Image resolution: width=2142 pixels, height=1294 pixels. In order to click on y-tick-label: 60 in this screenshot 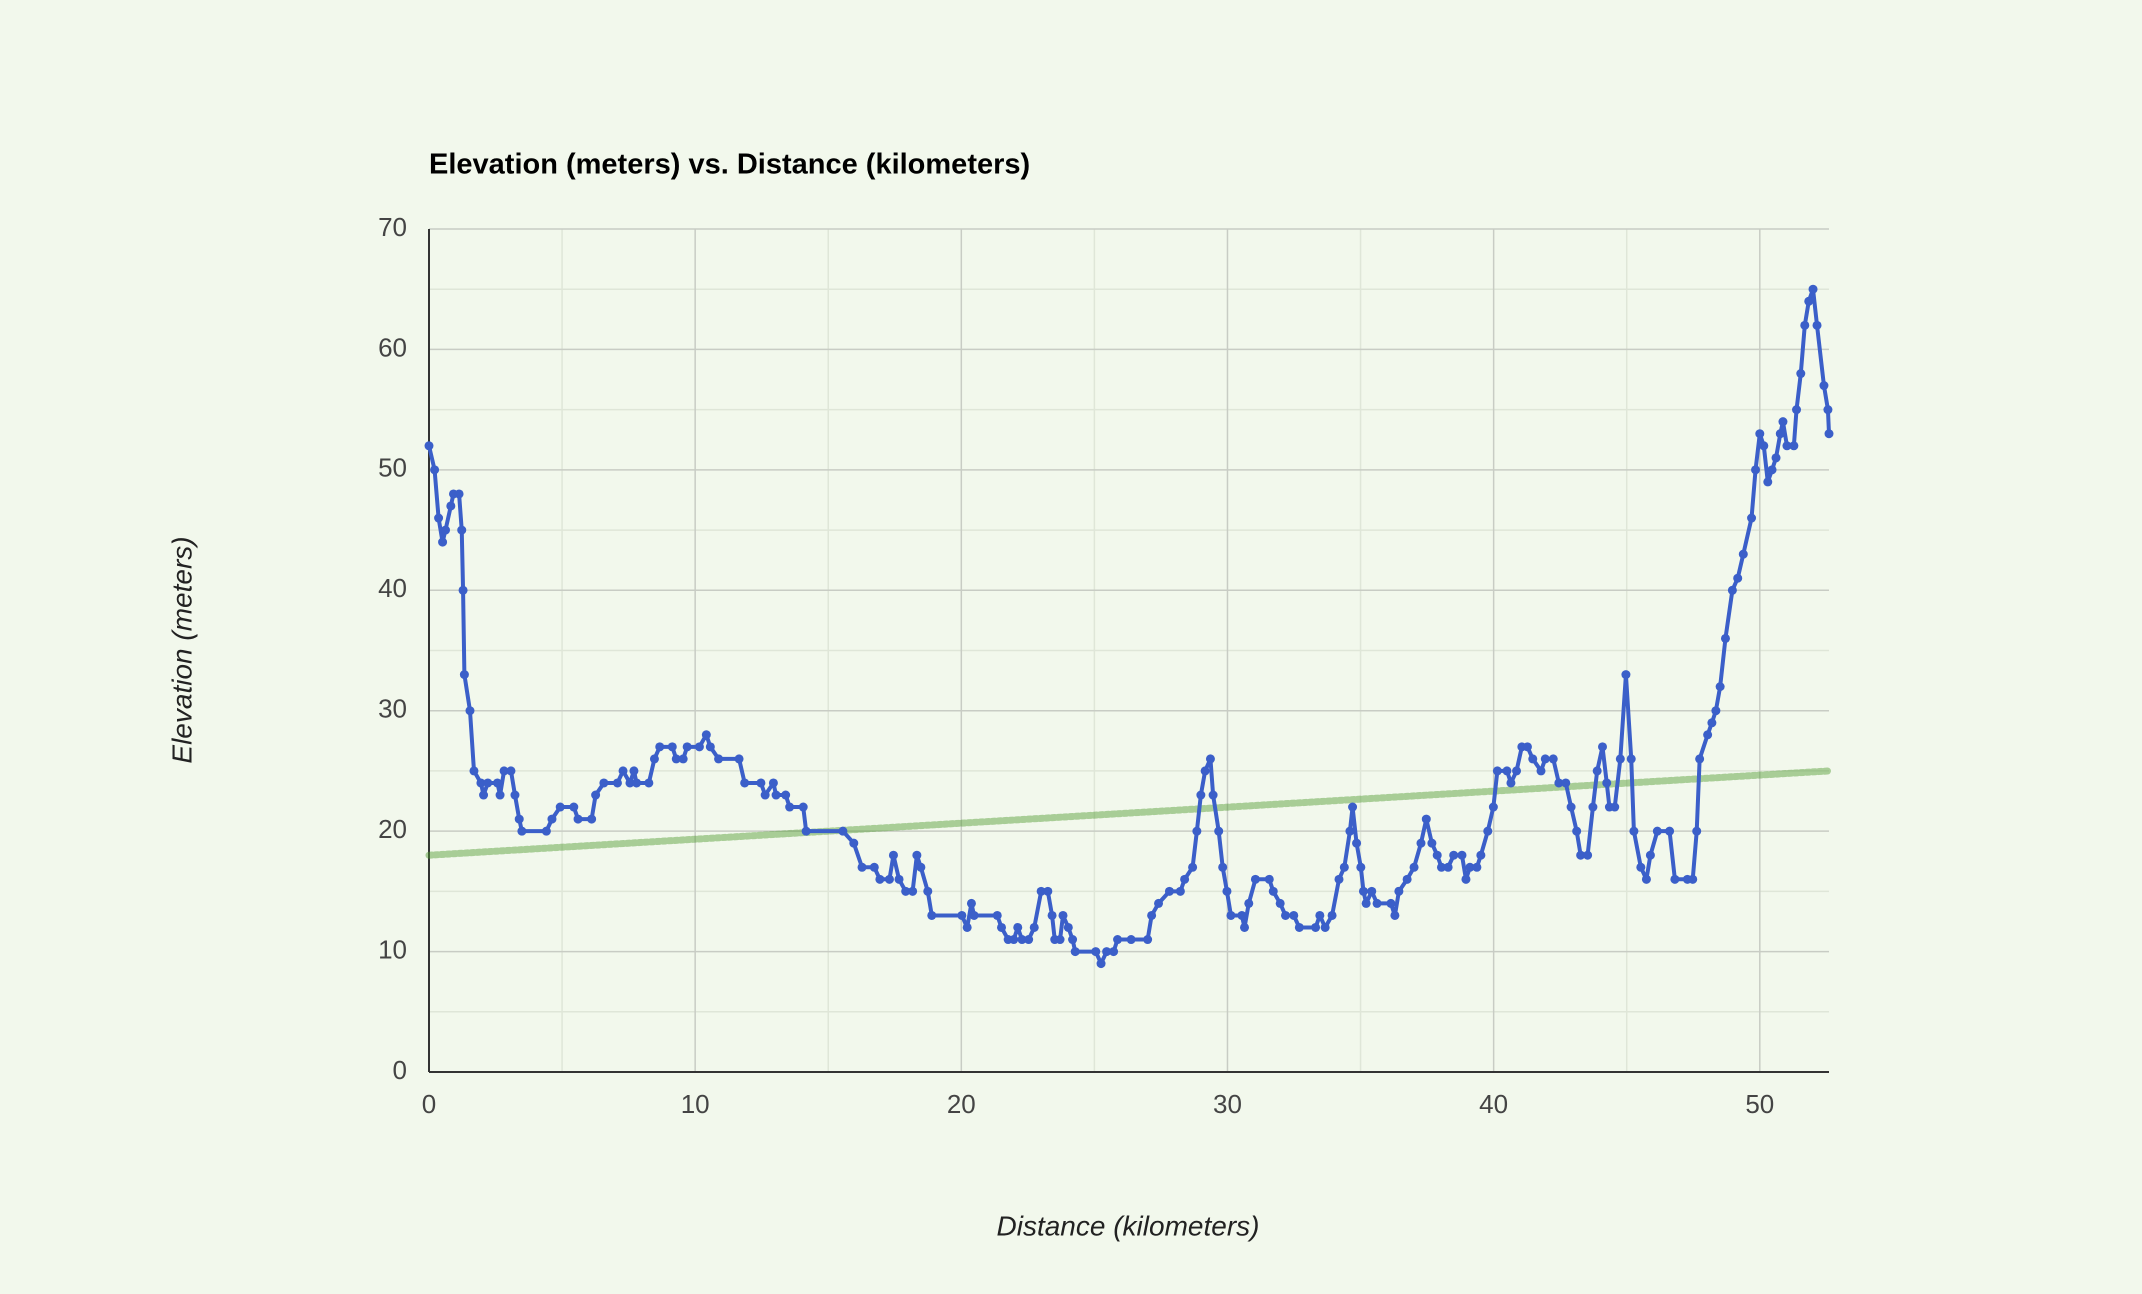, I will do `click(392, 347)`.